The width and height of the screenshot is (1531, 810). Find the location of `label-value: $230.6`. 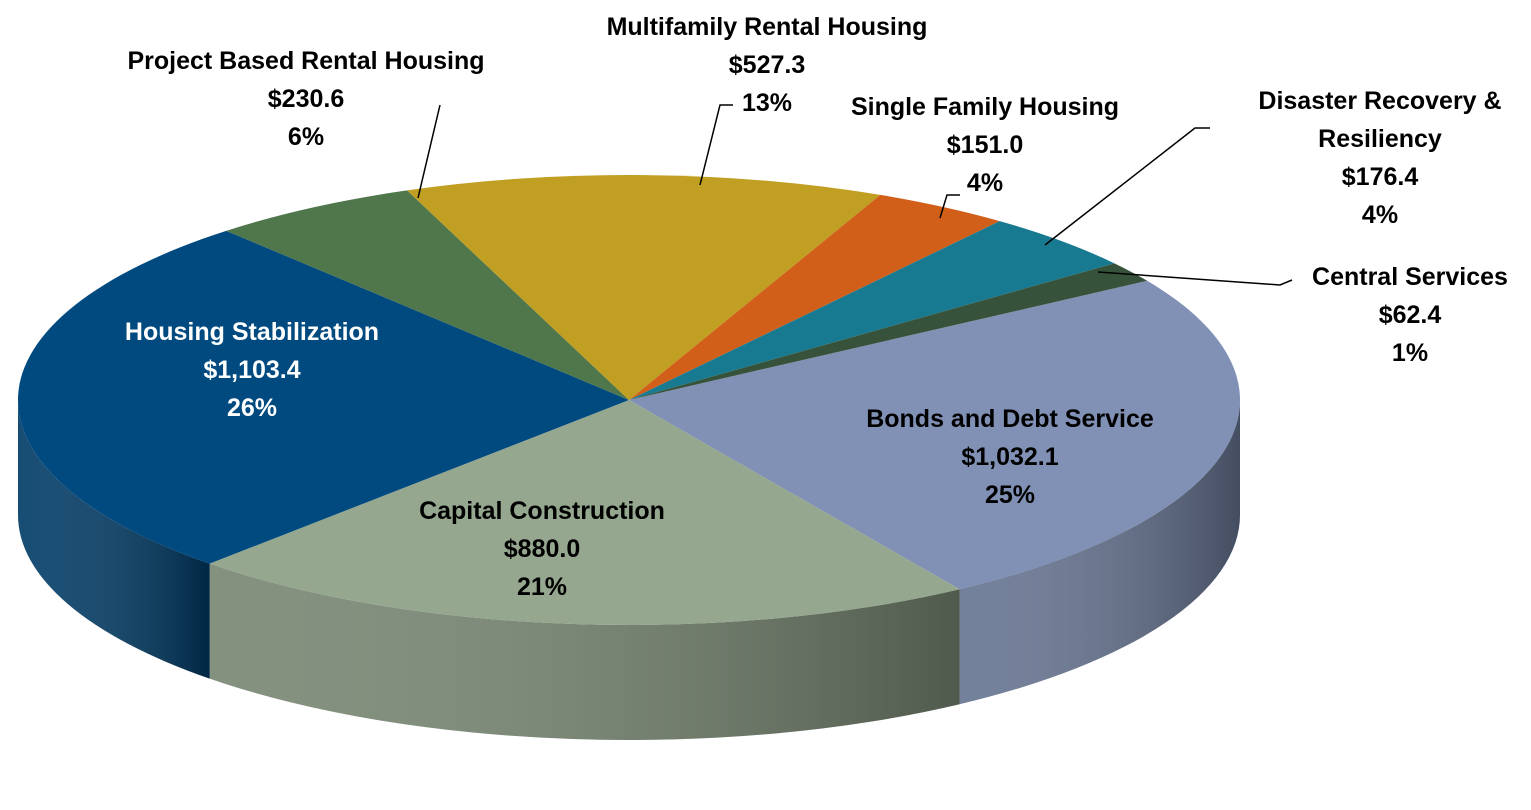

label-value: $230.6 is located at coordinates (306, 99).